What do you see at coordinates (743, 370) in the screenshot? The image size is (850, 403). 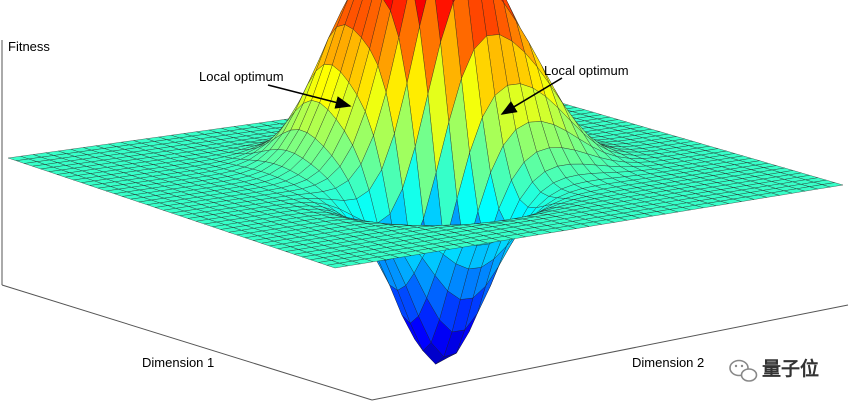 I see `wechat-icon` at bounding box center [743, 370].